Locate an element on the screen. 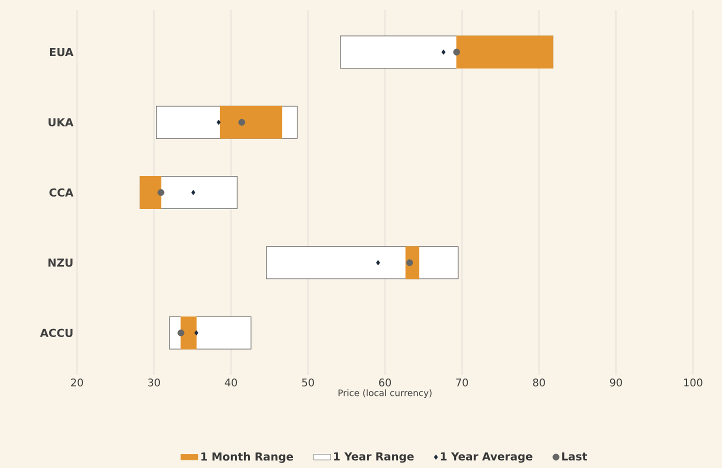  x-tick-label: 60 is located at coordinates (385, 382).